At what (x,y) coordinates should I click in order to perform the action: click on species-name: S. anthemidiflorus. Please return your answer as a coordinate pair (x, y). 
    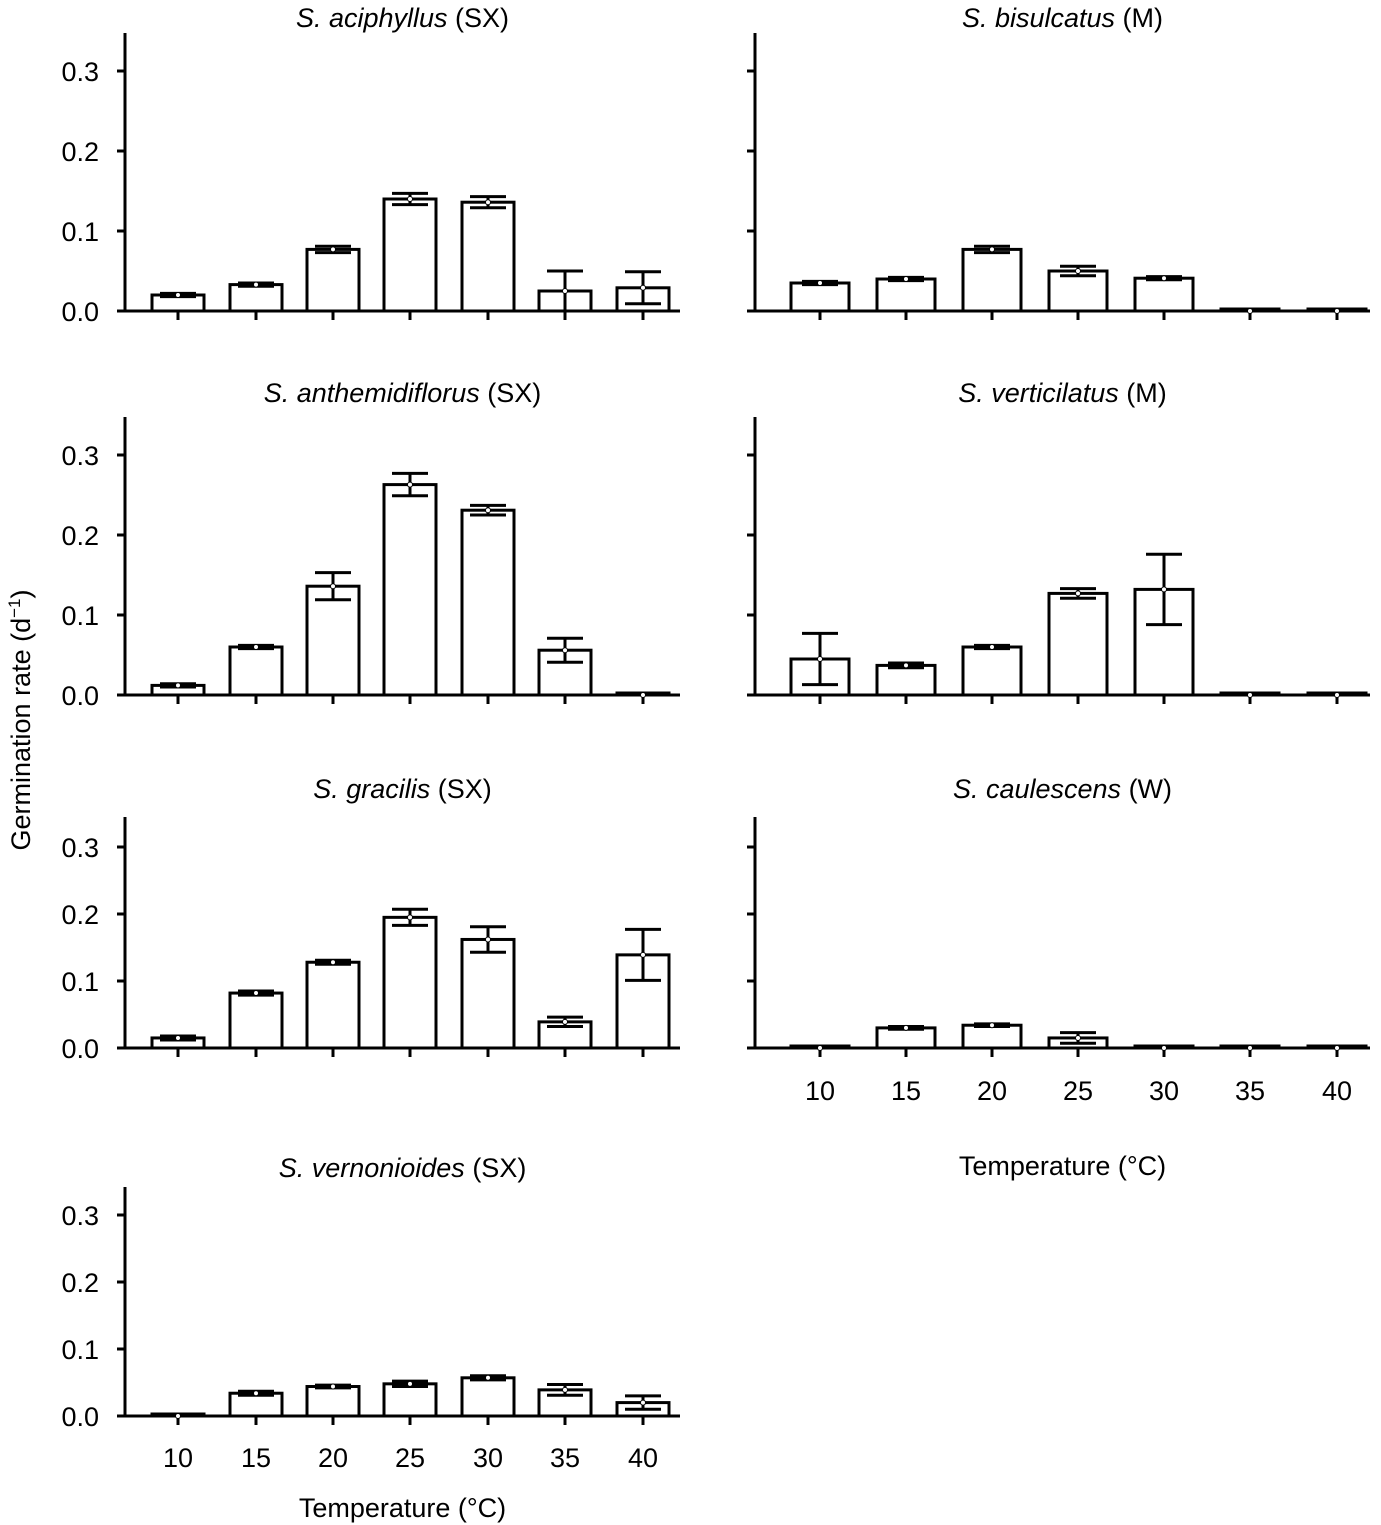
    Looking at the image, I should click on (376, 393).